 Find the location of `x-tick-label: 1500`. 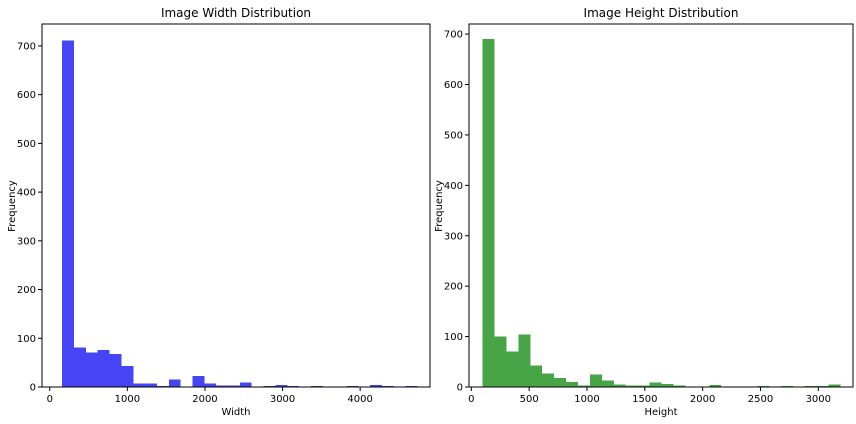

x-tick-label: 1500 is located at coordinates (644, 399).